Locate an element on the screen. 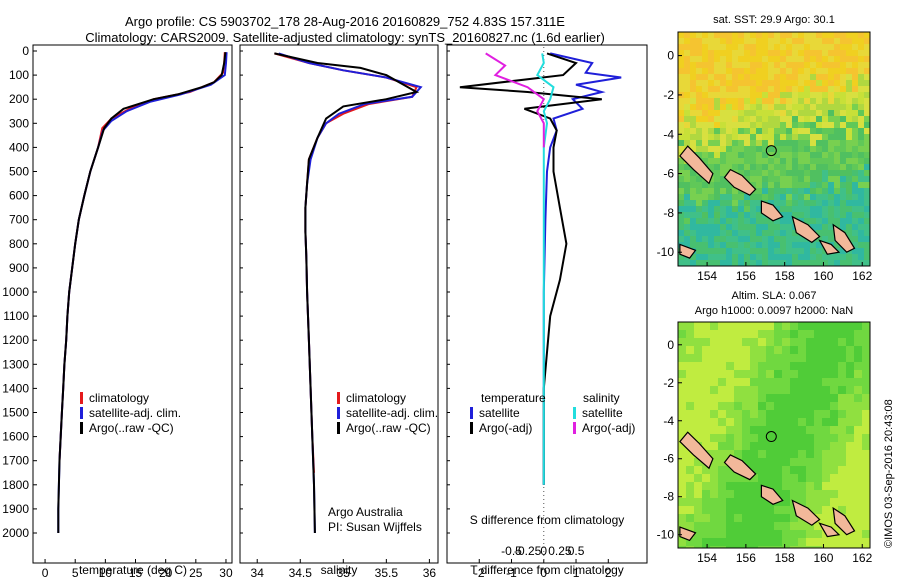 This screenshot has height=580, width=900. temperature-xlabel: temperature (deg C) is located at coordinates (133, 570).